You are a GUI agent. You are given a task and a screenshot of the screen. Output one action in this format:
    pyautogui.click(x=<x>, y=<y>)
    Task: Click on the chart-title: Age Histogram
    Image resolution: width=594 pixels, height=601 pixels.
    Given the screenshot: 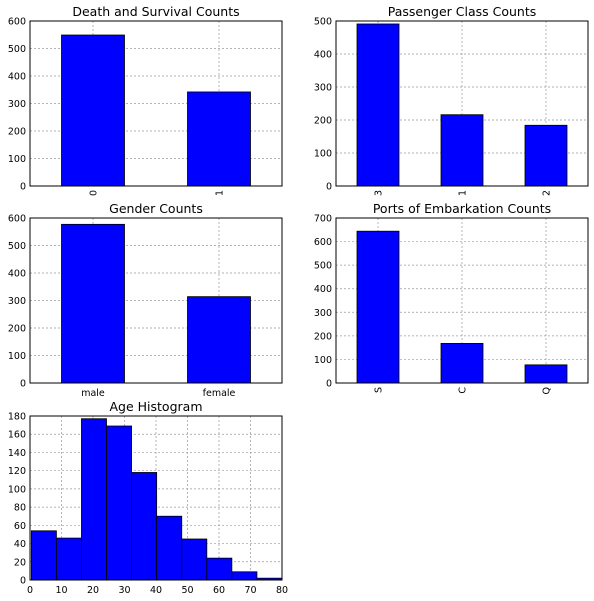 What is the action you would take?
    pyautogui.click(x=156, y=406)
    